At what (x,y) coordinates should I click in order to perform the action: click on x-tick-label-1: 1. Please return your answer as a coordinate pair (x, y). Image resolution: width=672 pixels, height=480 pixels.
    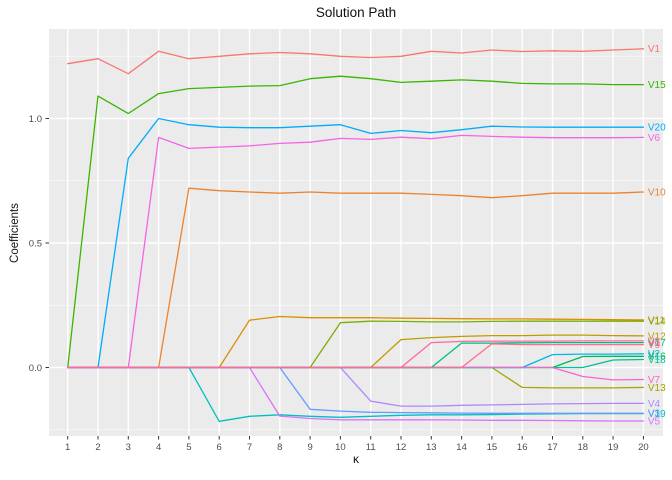
    Looking at the image, I should click on (67, 447).